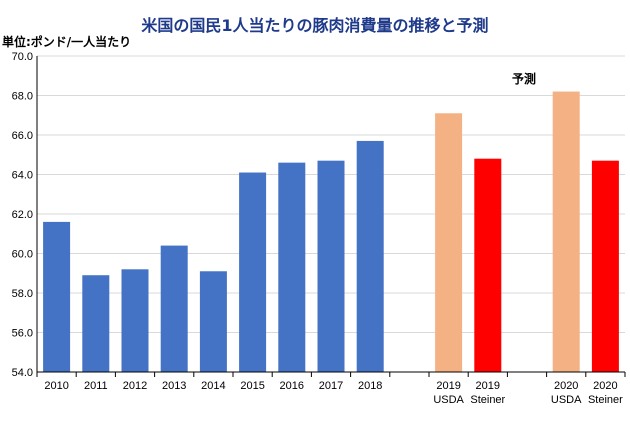 This screenshot has height=422, width=630. I want to click on x-tick-label: 2016, so click(292, 386).